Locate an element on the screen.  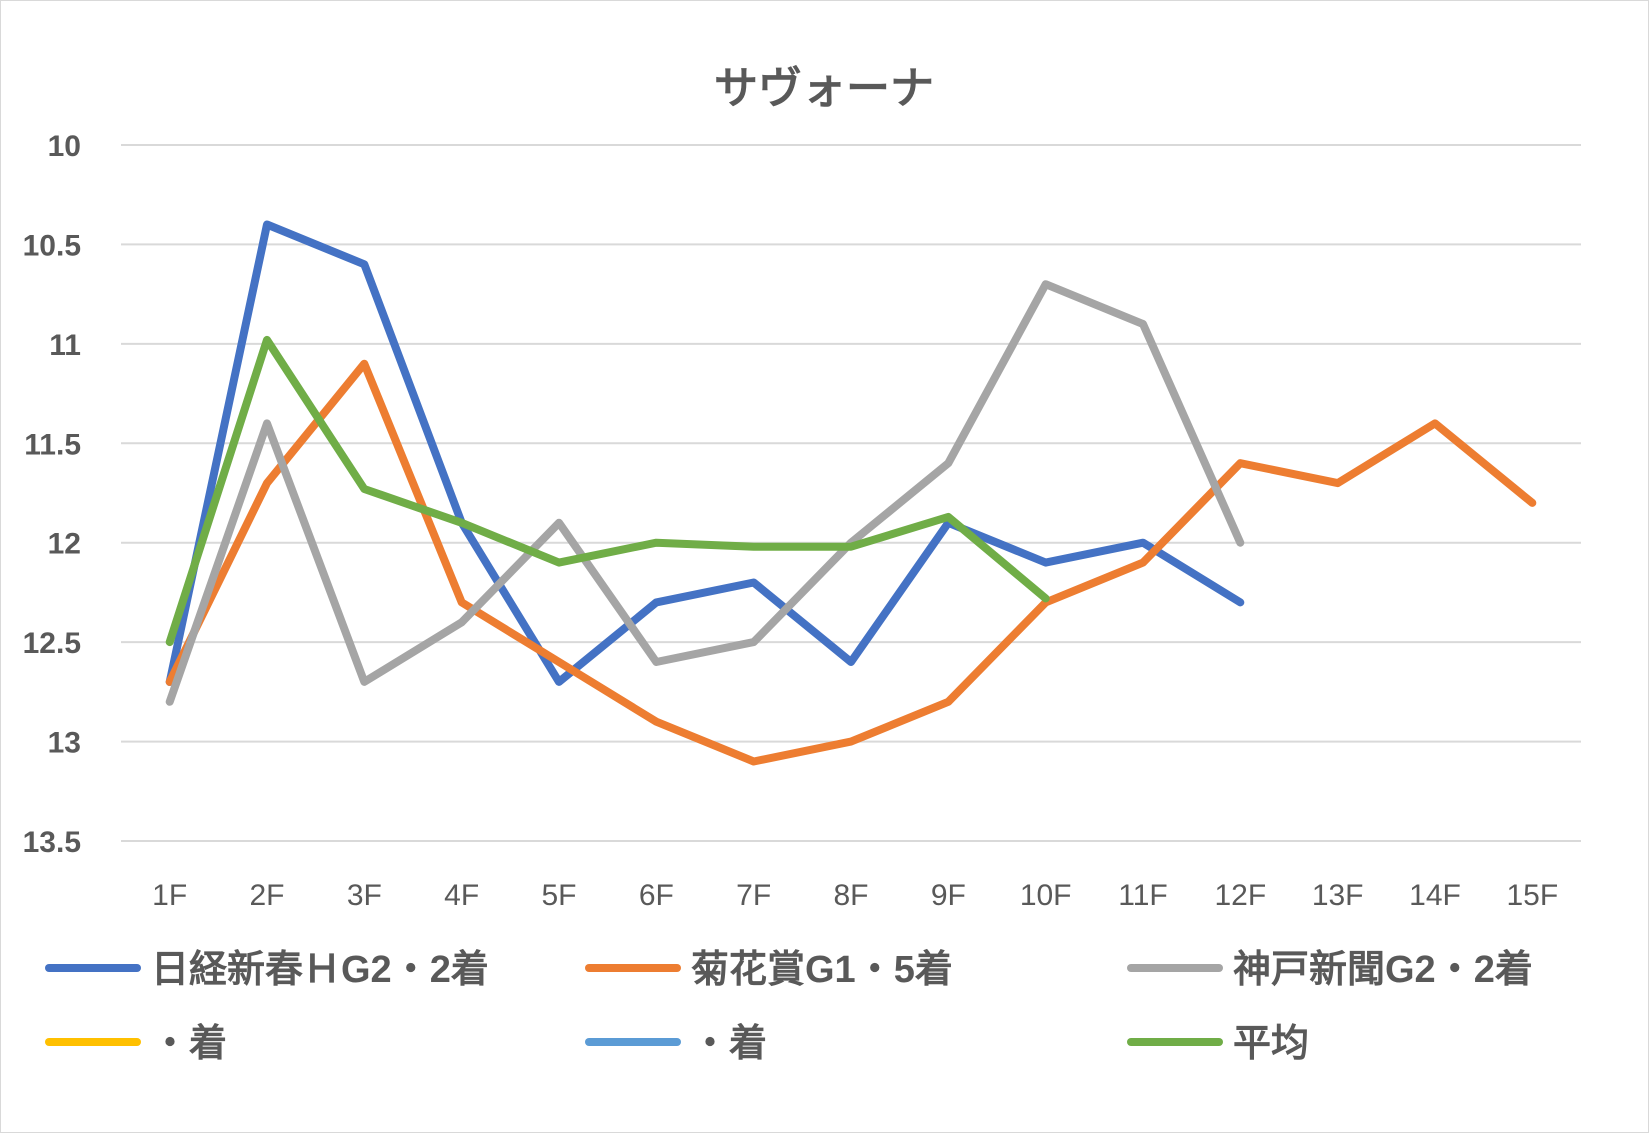
x-tick-label: 13F is located at coordinates (1338, 895).